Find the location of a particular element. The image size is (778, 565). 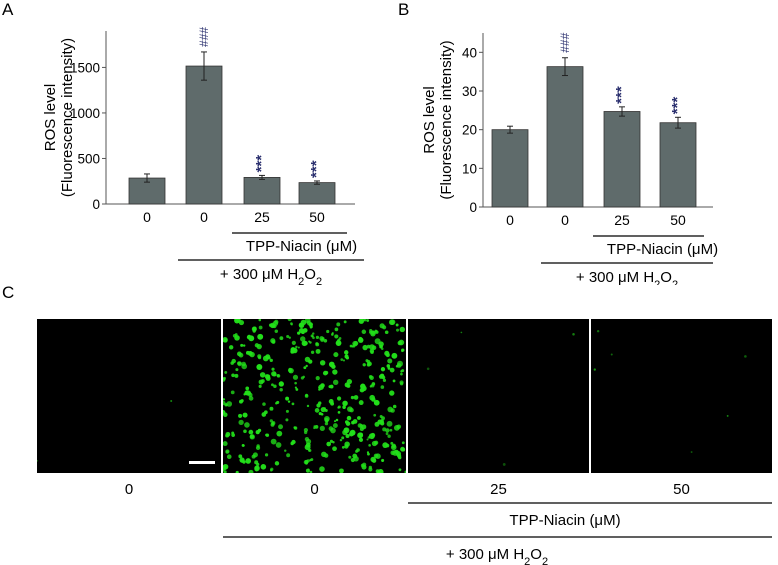

y-tick-label: 1500 is located at coordinates (85, 67).